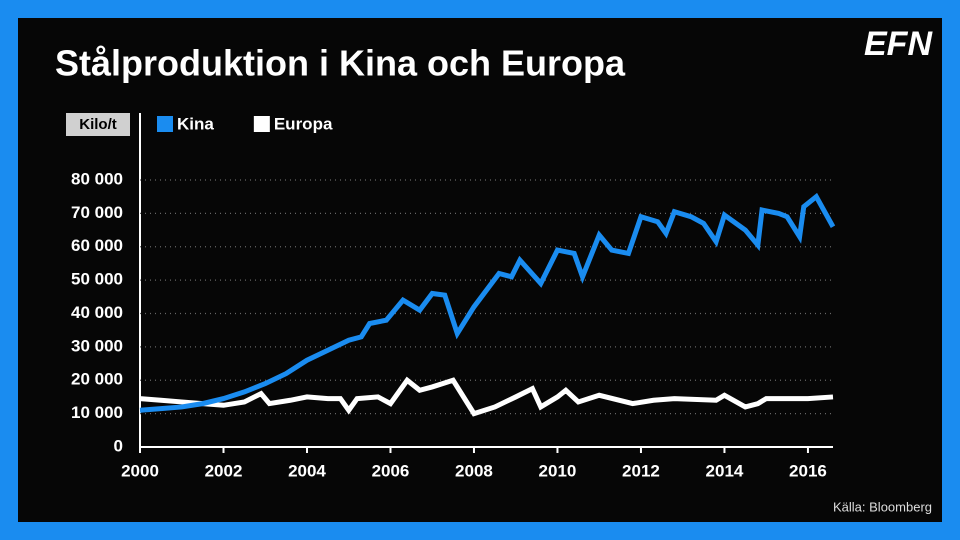 This screenshot has height=540, width=960. What do you see at coordinates (558, 470) in the screenshot?
I see `x-tick-label: 2010` at bounding box center [558, 470].